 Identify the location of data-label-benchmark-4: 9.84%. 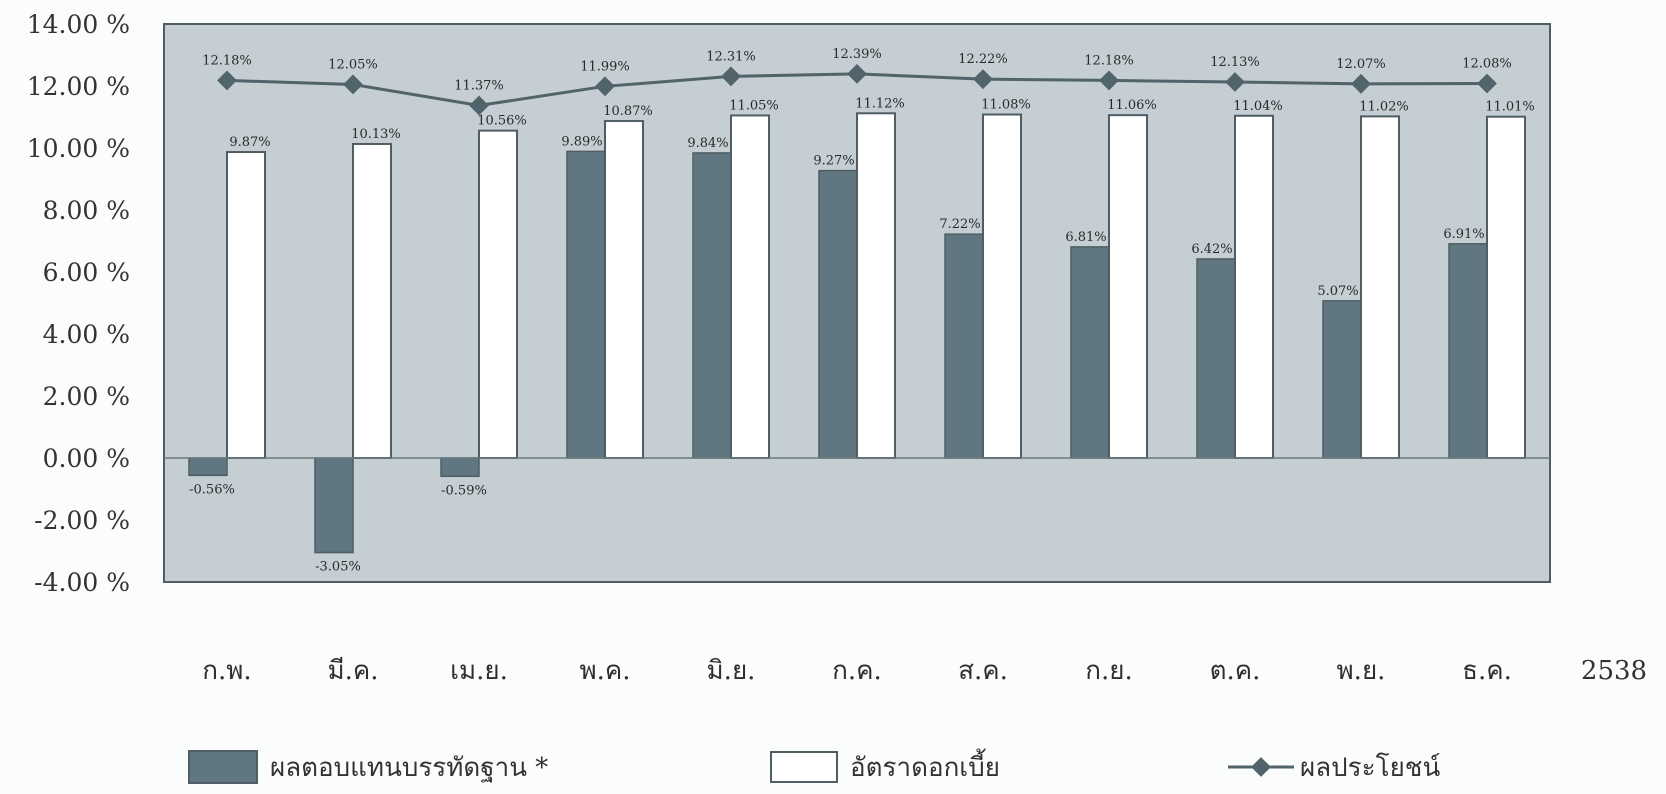
(707, 143).